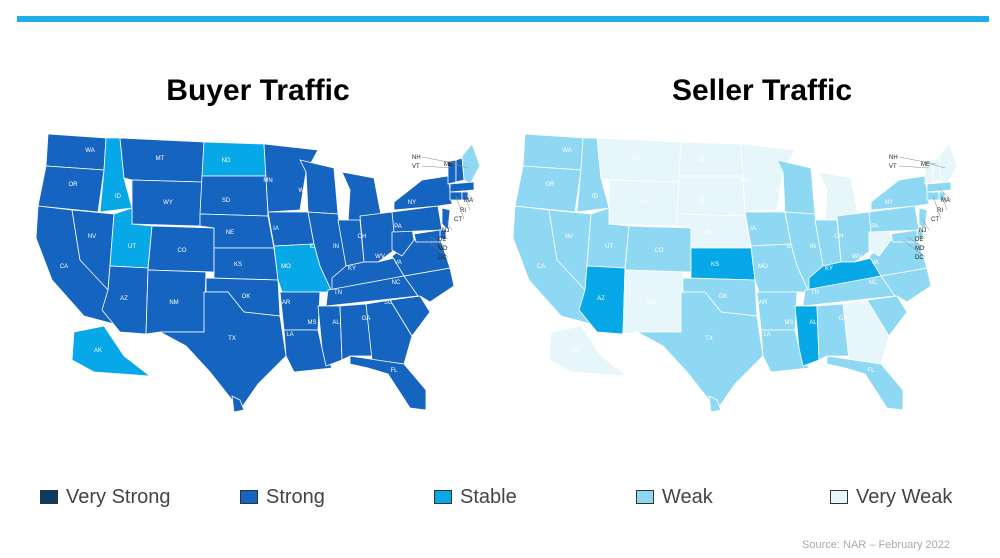 This screenshot has height=558, width=1000. I want to click on state-label-az: AZ, so click(124, 299).